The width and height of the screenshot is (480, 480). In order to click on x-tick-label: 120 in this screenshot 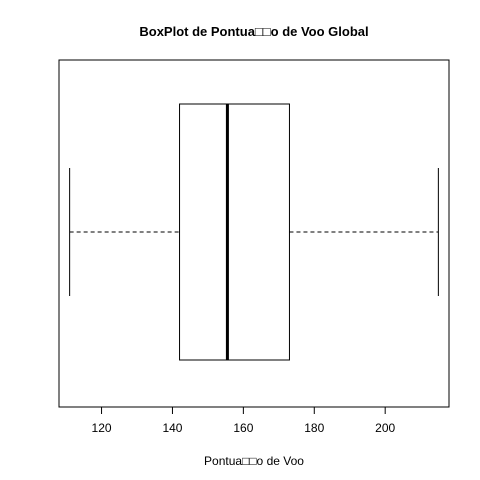, I will do `click(102, 428)`.